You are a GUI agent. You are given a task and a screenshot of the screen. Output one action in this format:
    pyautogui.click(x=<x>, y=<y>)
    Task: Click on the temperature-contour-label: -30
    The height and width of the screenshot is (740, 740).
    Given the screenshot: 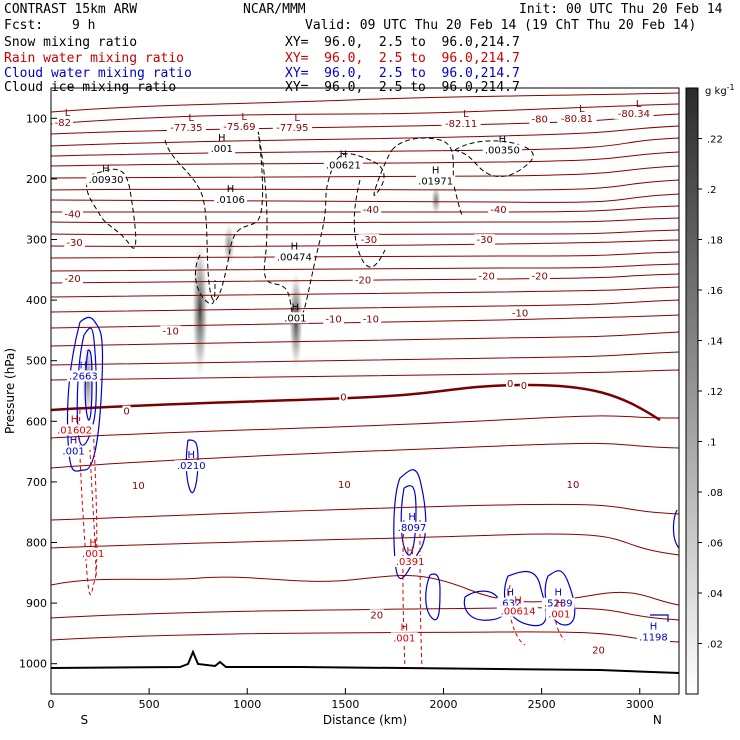 What is the action you would take?
    pyautogui.click(x=369, y=240)
    